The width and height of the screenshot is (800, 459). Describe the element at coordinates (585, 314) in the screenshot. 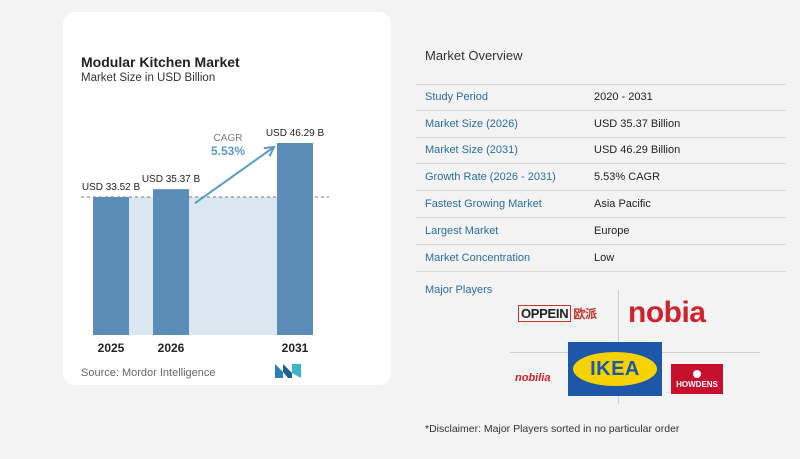

I see `oppein-cn-wordmark: 欧派` at that location.